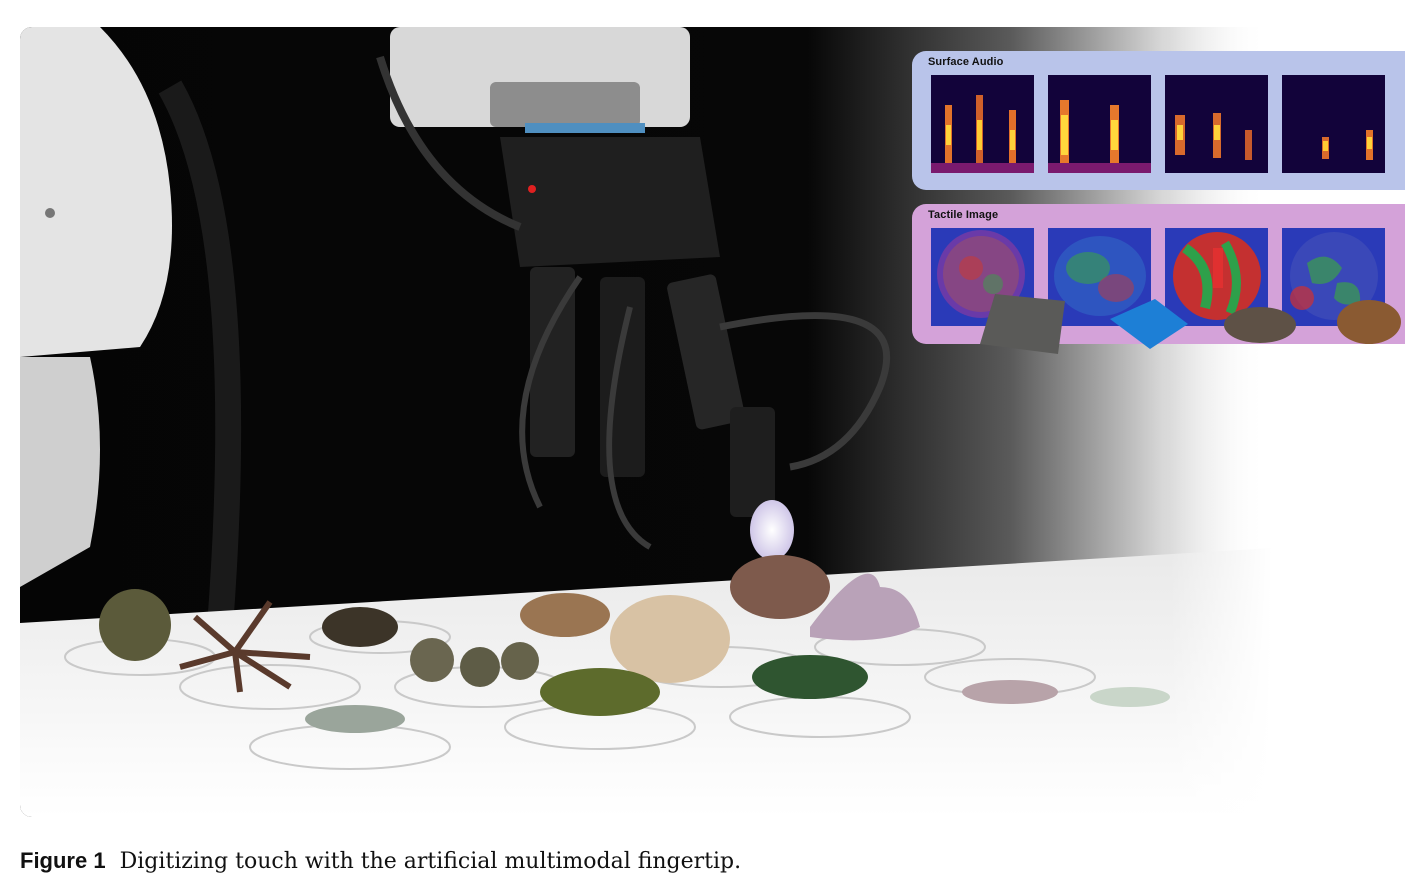  I want to click on tactile-image-panel: Tactile Image, so click(1158, 279).